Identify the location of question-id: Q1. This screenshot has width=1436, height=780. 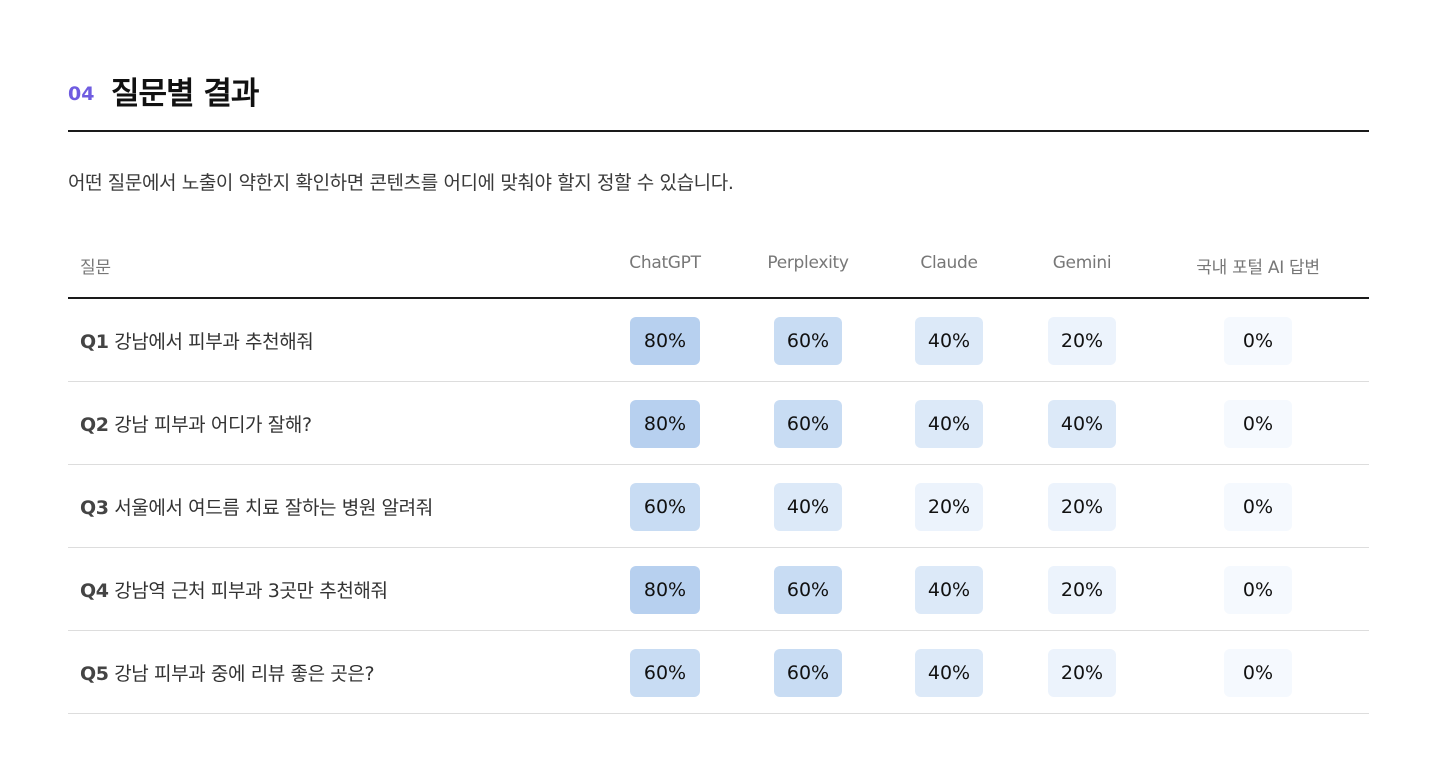
(94, 342).